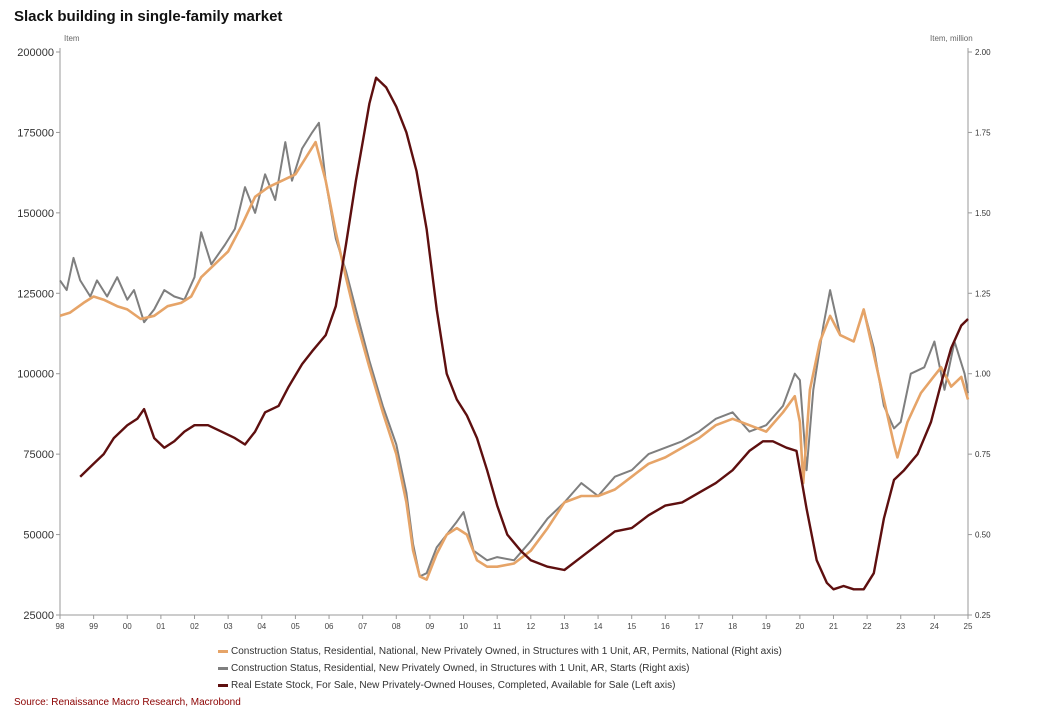 The height and width of the screenshot is (718, 1043). I want to click on right-tick-label: 2.00, so click(983, 52).